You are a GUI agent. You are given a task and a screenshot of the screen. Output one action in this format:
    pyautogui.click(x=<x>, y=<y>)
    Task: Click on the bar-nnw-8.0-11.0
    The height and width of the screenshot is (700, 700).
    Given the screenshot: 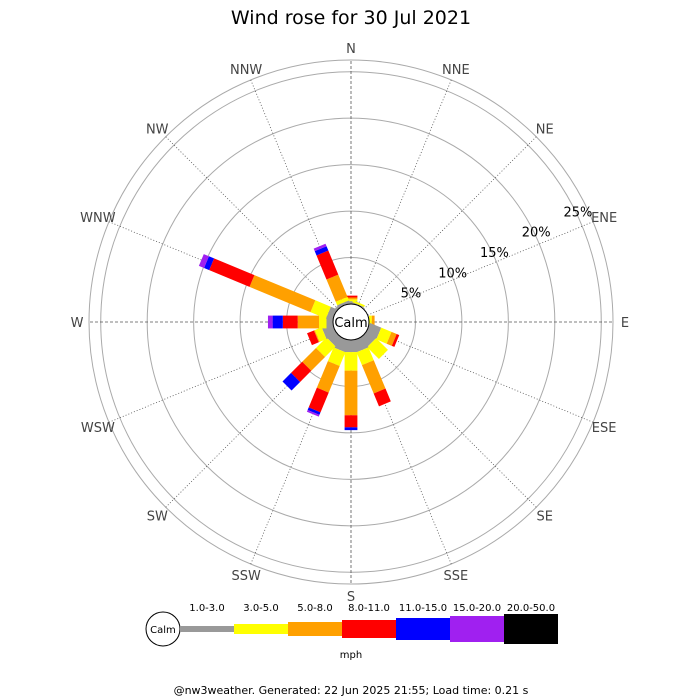 What is the action you would take?
    pyautogui.click(x=327, y=265)
    